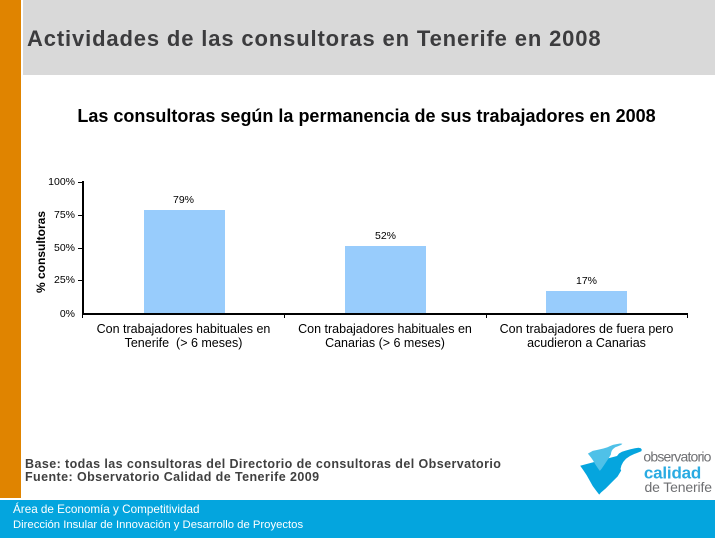 The width and height of the screenshot is (715, 538). I want to click on svg-text: calidad, so click(672, 473).